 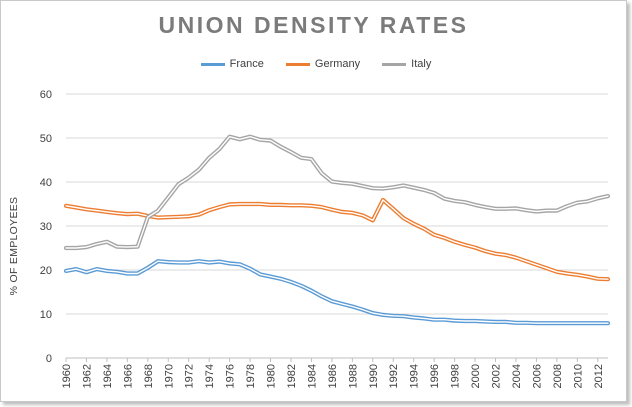 What do you see at coordinates (394, 64) in the screenshot?
I see `legend-swatch-italy` at bounding box center [394, 64].